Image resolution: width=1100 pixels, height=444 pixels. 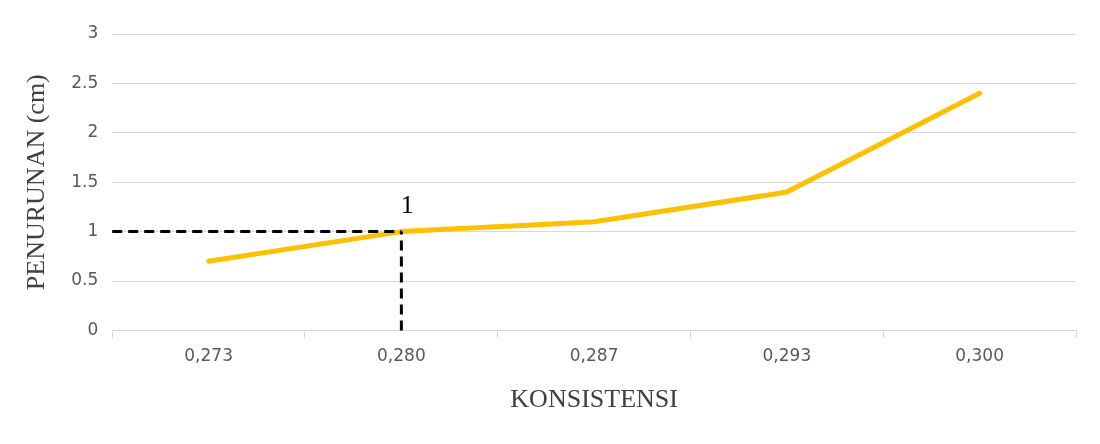 What do you see at coordinates (93, 32) in the screenshot?
I see `y-tick-label: 3` at bounding box center [93, 32].